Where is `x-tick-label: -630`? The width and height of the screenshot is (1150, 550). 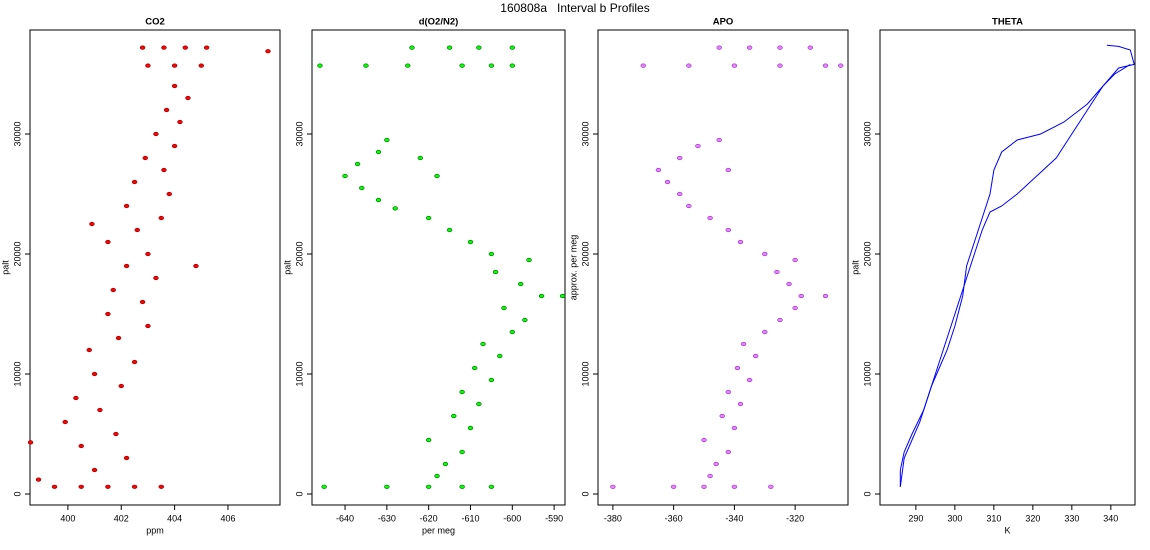 x-tick-label: -630 is located at coordinates (387, 518).